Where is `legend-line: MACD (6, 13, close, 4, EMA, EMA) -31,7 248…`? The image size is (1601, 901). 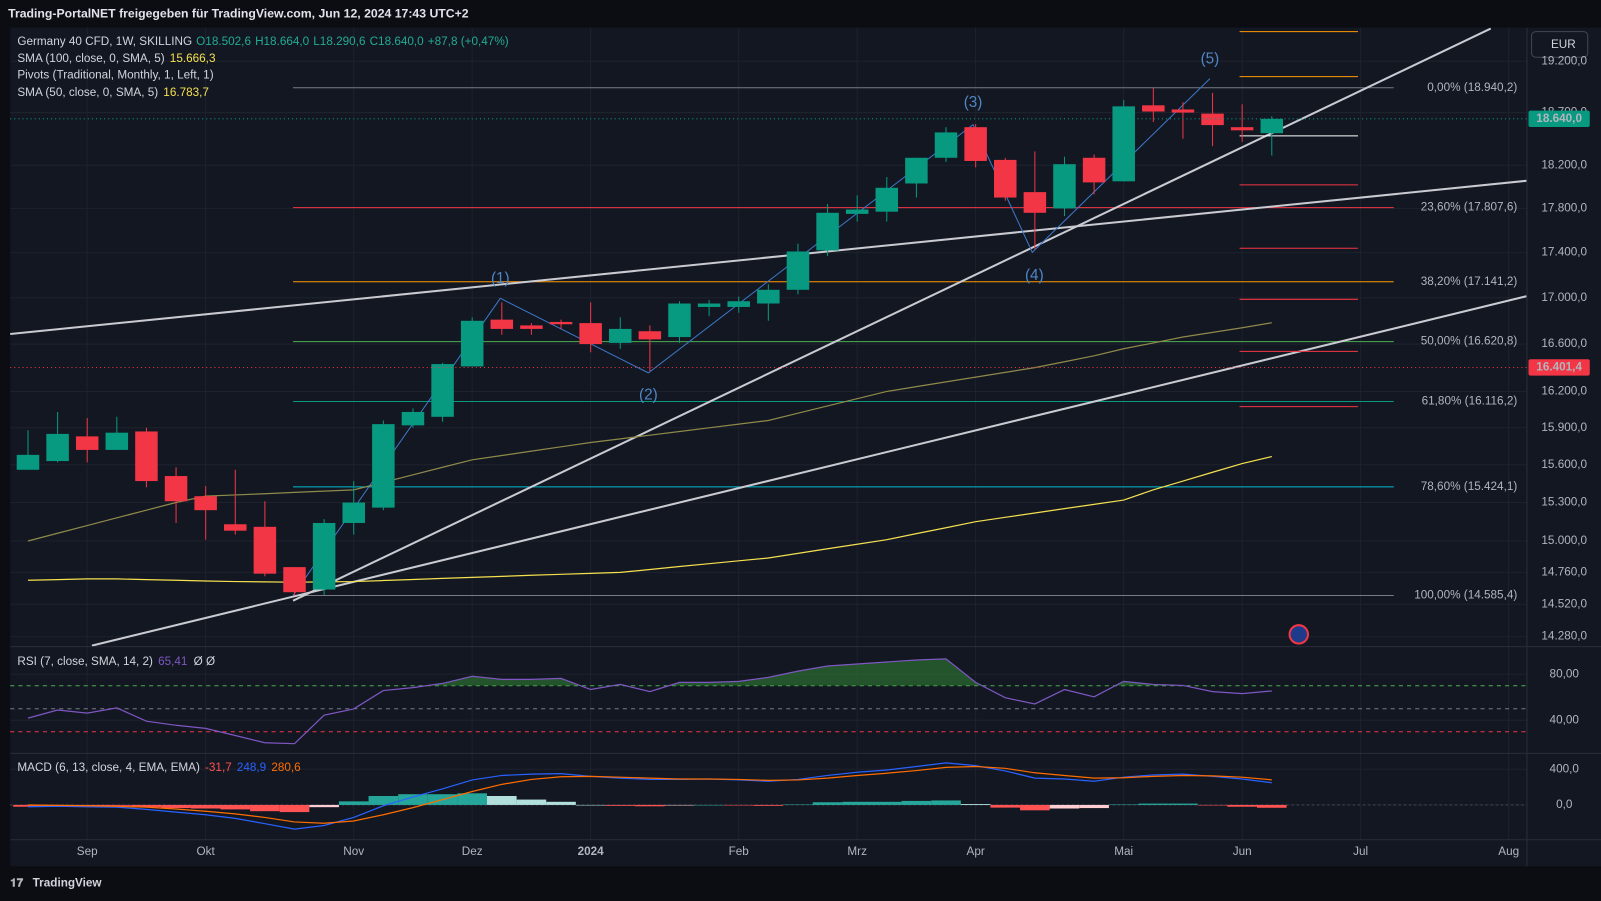 legend-line: MACD (6, 13, close, 4, EMA, EMA) -31,7 248… is located at coordinates (159, 767).